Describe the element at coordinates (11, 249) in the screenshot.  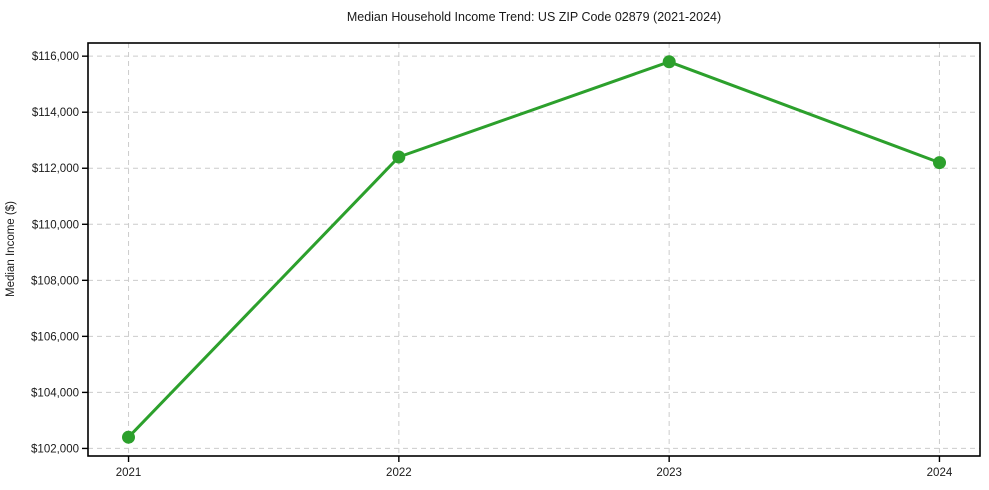
I see `y-axis-label: Median Income ($)` at that location.